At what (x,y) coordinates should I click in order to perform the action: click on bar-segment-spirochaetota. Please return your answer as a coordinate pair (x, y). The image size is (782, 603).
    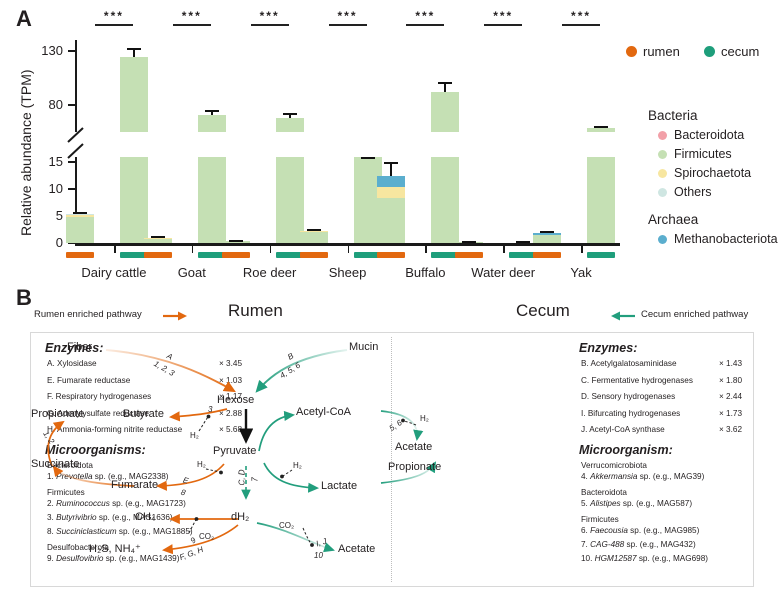
    Looking at the image, I should click on (313, 231).